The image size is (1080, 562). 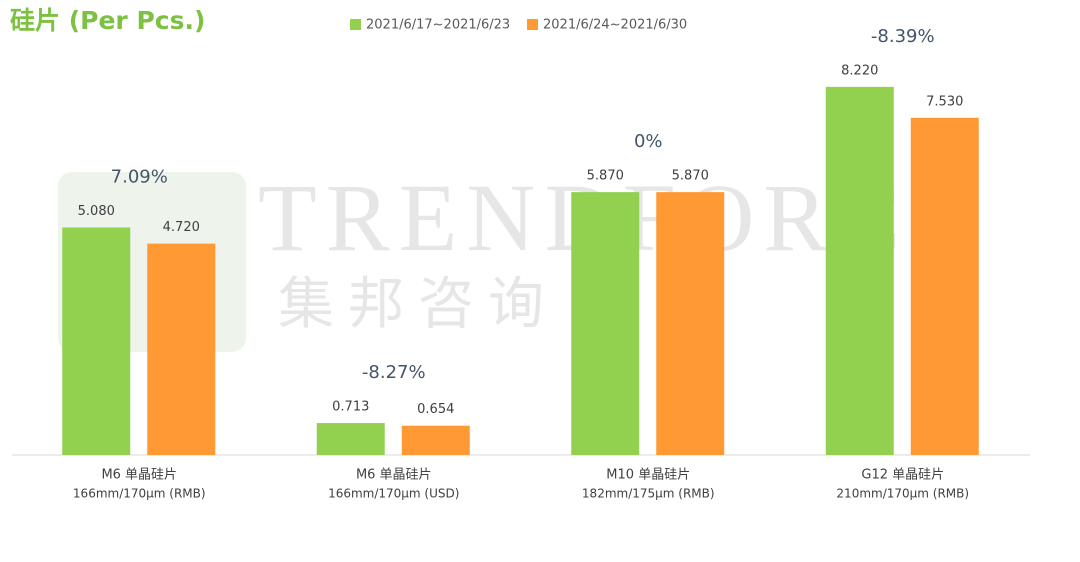 I want to click on change-annotation: 7.09%, so click(x=139, y=177).